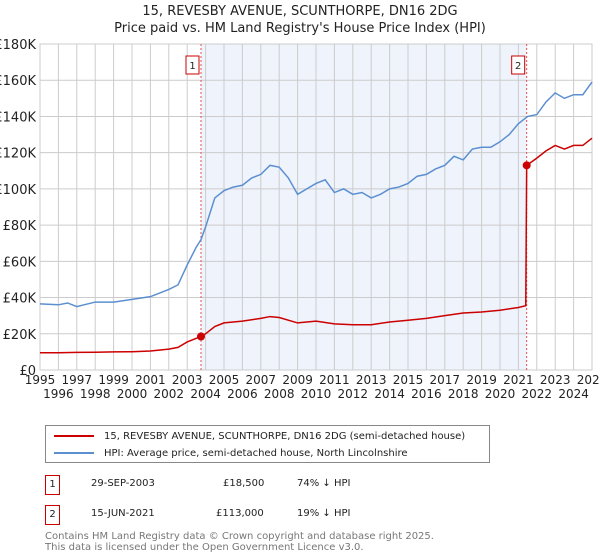 The width and height of the screenshot is (600, 560). I want to click on x-tick-label: 1996, so click(58, 394).